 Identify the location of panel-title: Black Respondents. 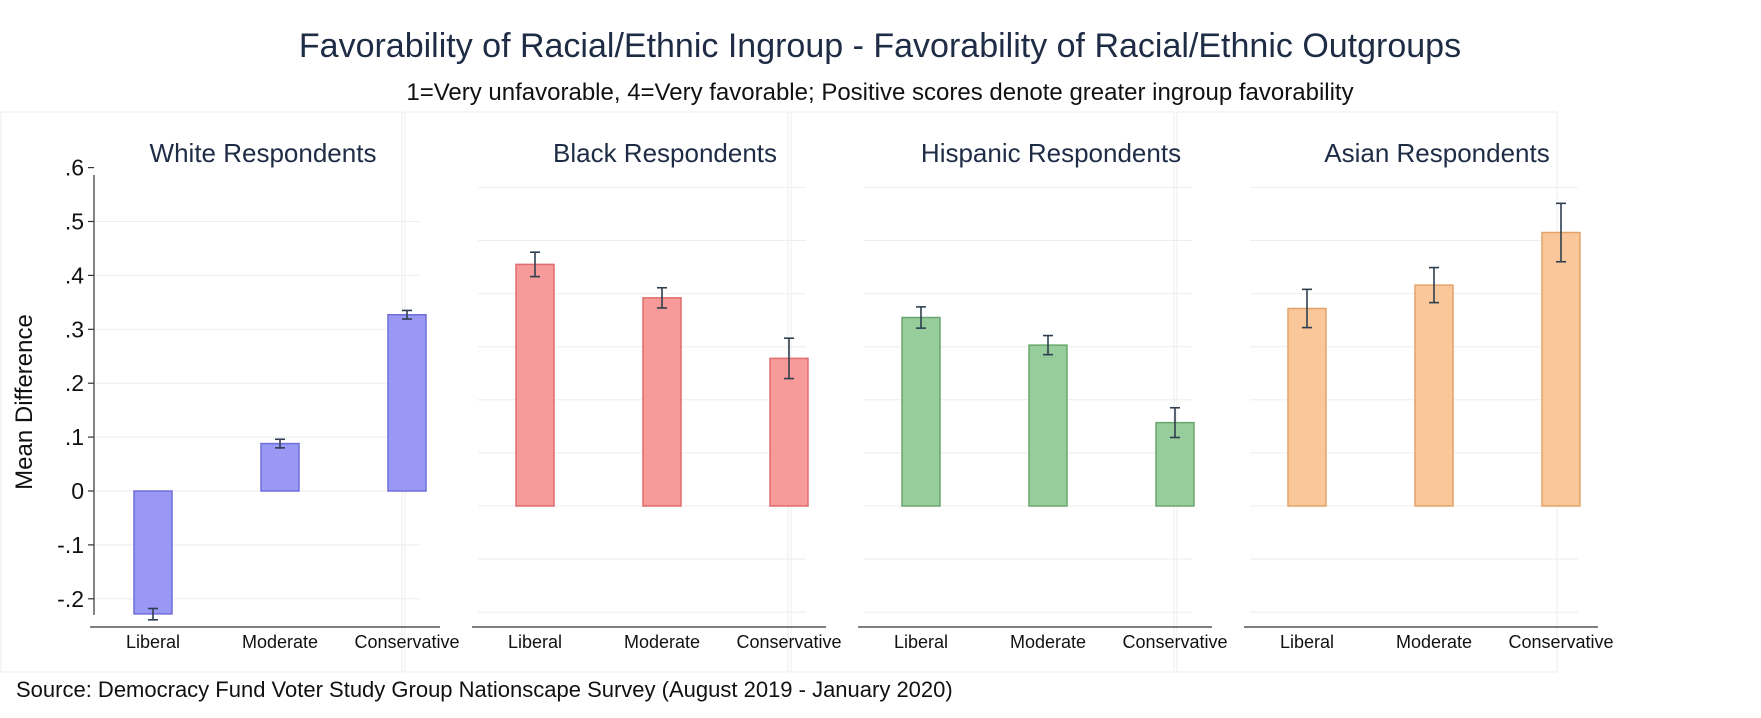
(665, 153).